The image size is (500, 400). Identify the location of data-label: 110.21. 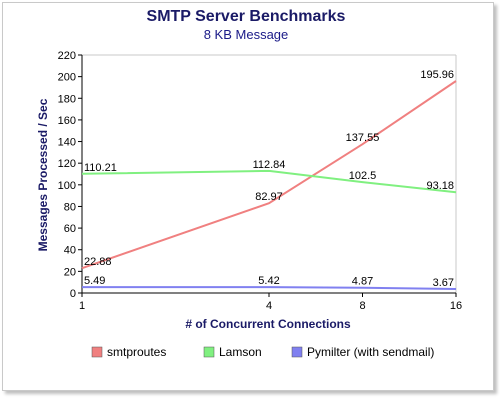
(100, 168).